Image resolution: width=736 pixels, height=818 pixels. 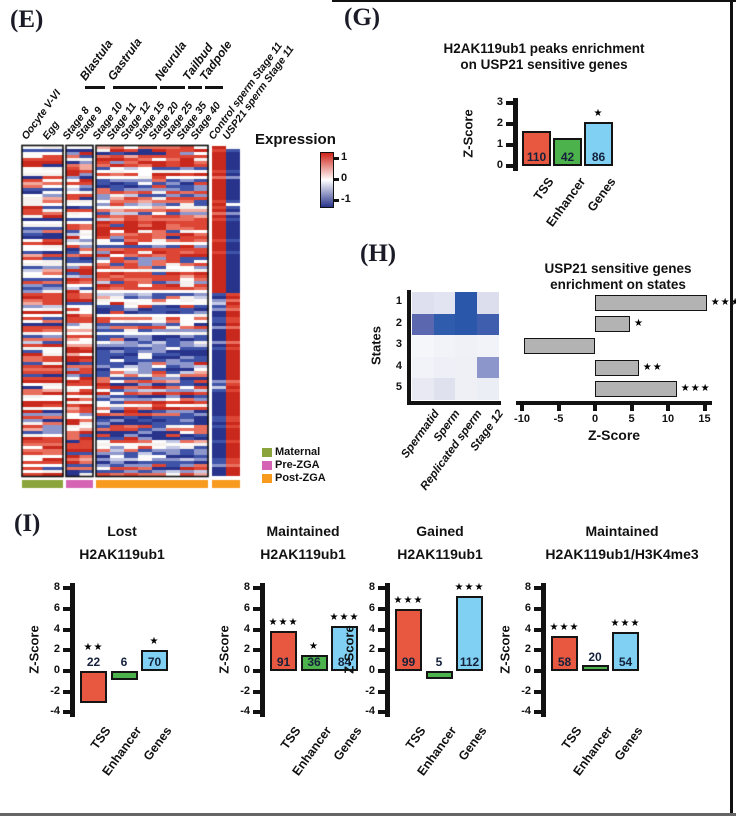 What do you see at coordinates (27, 19) in the screenshot?
I see `panel-label-e: (E)` at bounding box center [27, 19].